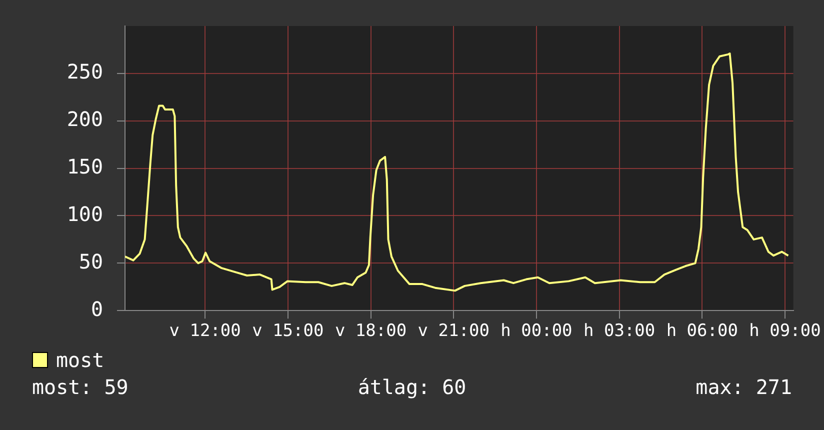 This screenshot has height=430, width=824. What do you see at coordinates (84, 166) in the screenshot?
I see `y-tick-label: 150` at bounding box center [84, 166].